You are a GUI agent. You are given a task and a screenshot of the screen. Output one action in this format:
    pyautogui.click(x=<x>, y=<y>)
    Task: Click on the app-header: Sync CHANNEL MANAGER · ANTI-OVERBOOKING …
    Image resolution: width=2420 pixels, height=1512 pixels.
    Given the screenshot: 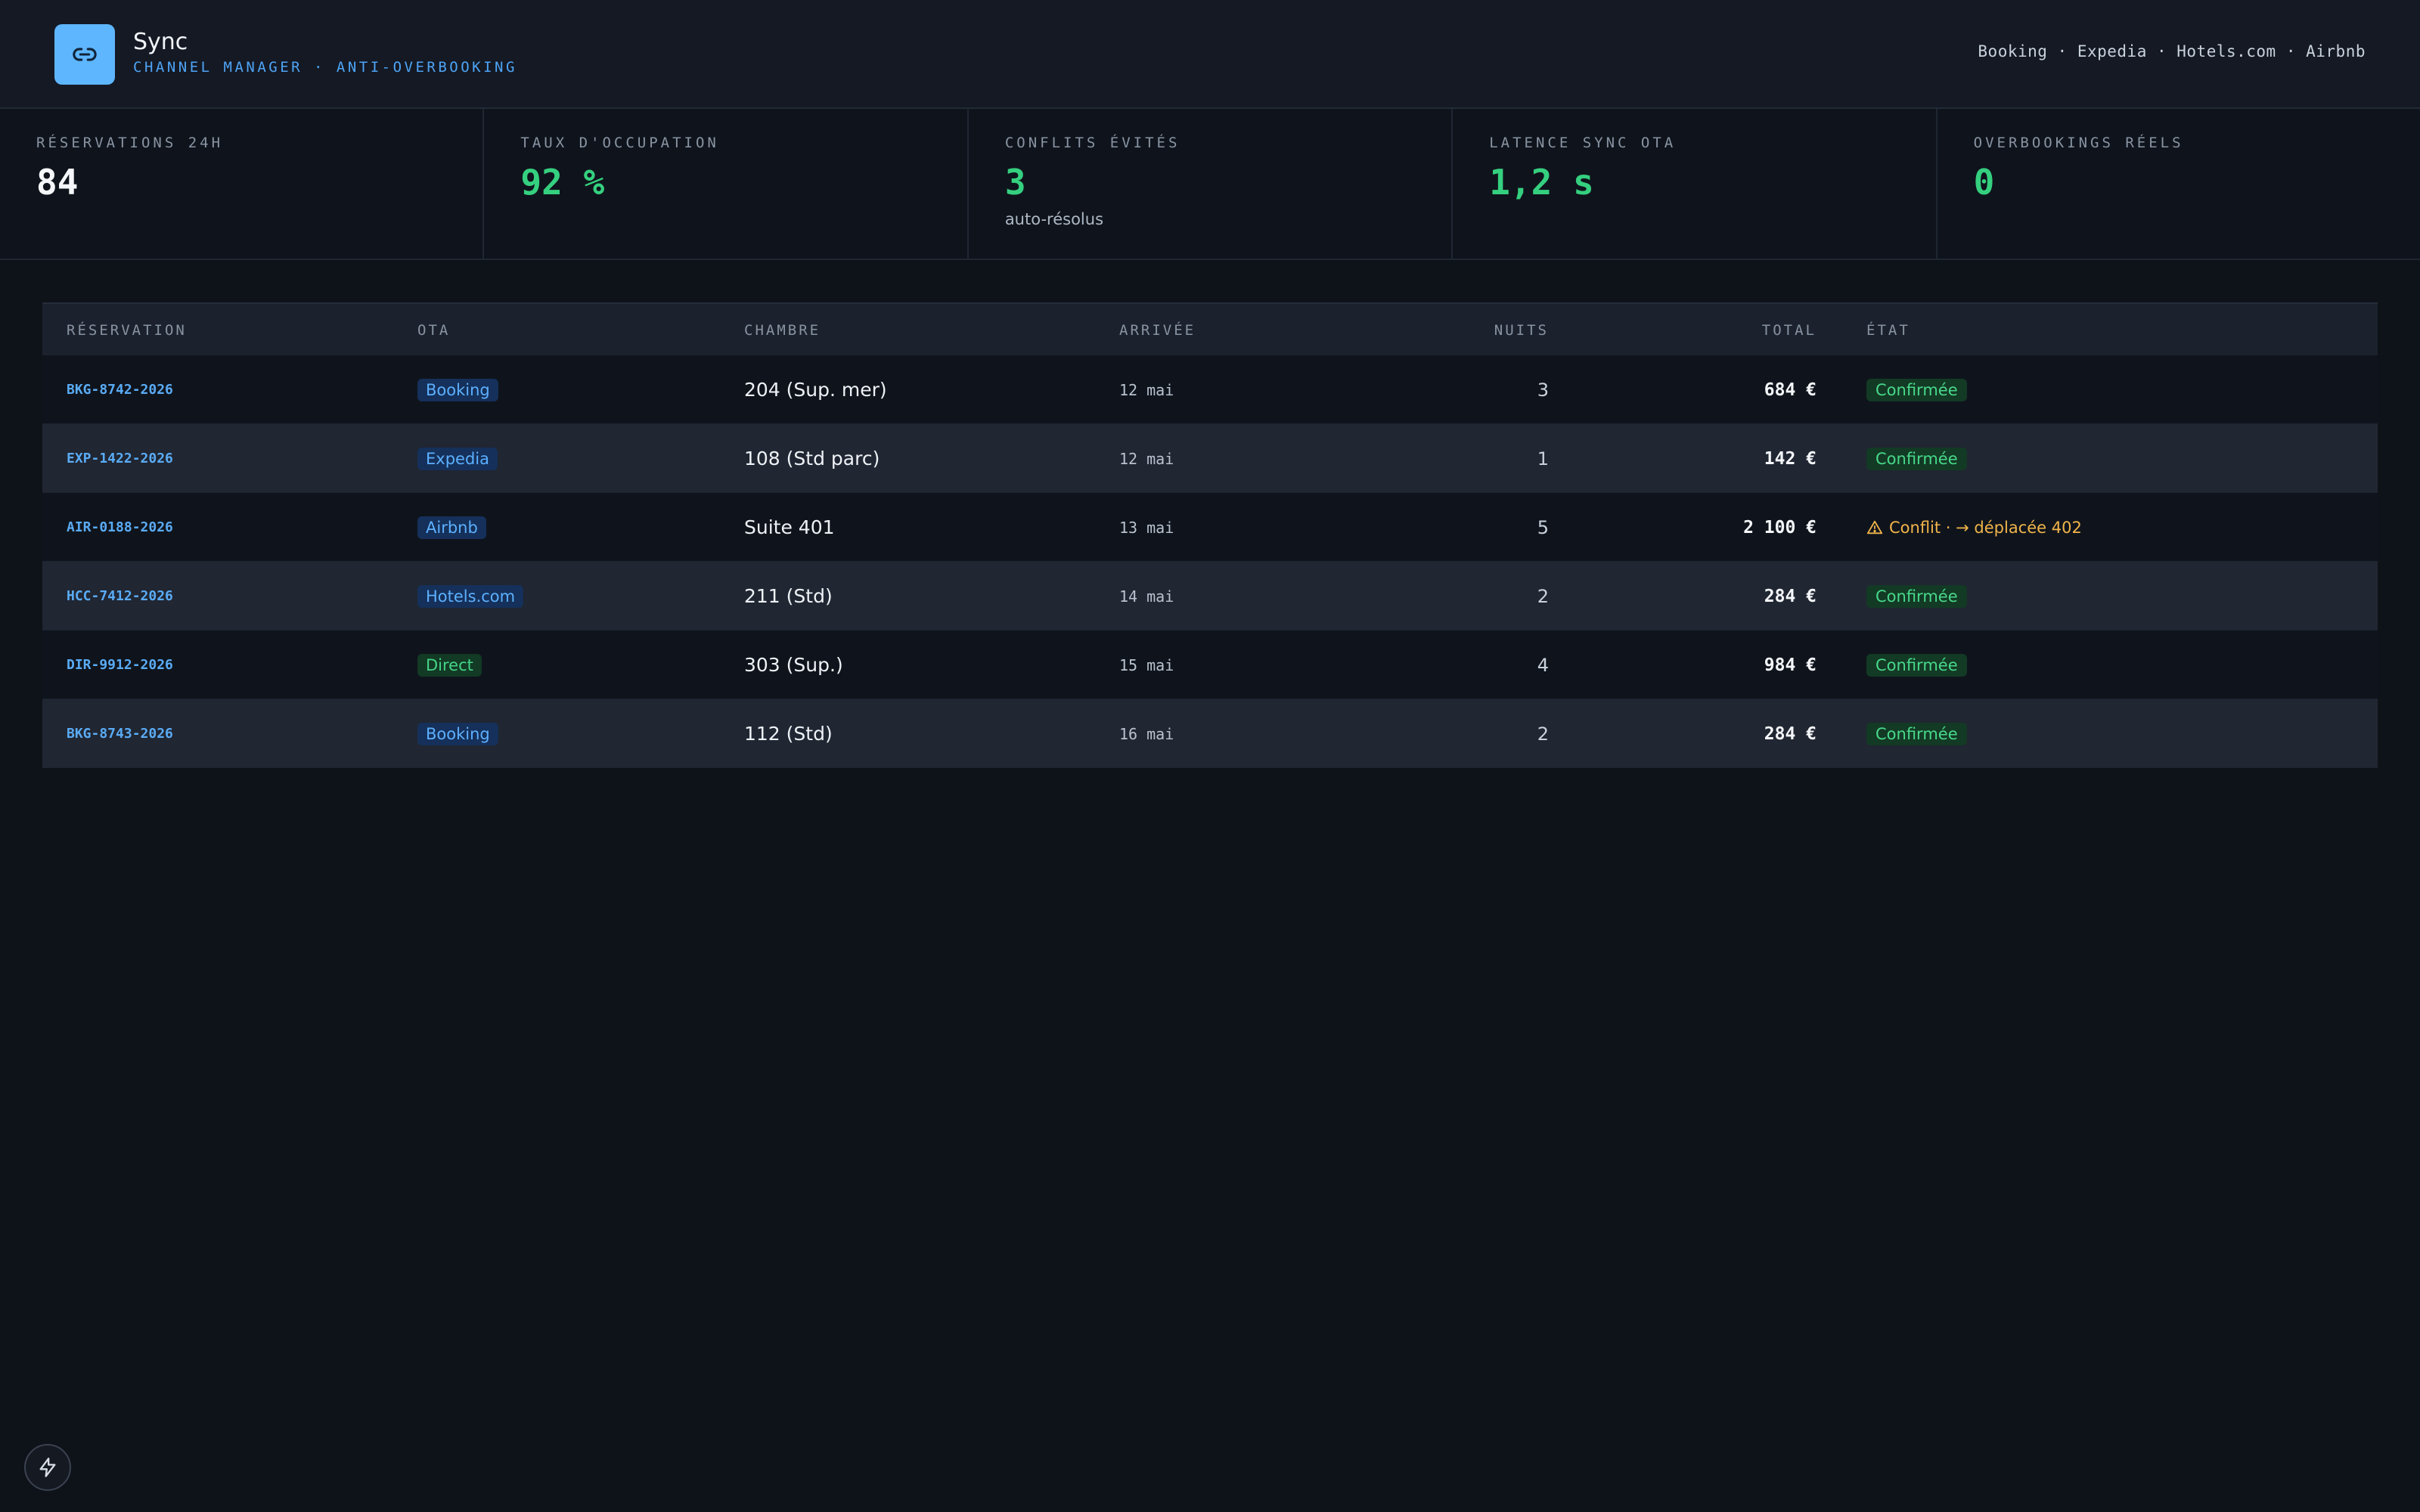 What is the action you would take?
    pyautogui.click(x=1210, y=54)
    